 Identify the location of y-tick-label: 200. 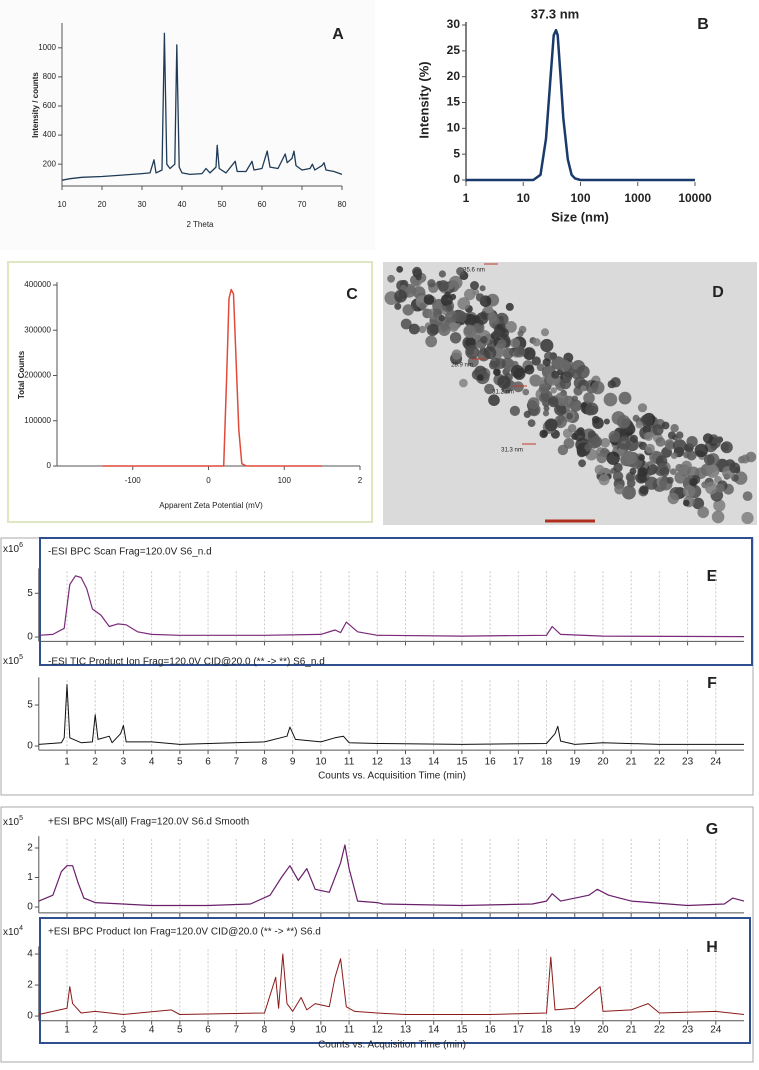
(50, 163).